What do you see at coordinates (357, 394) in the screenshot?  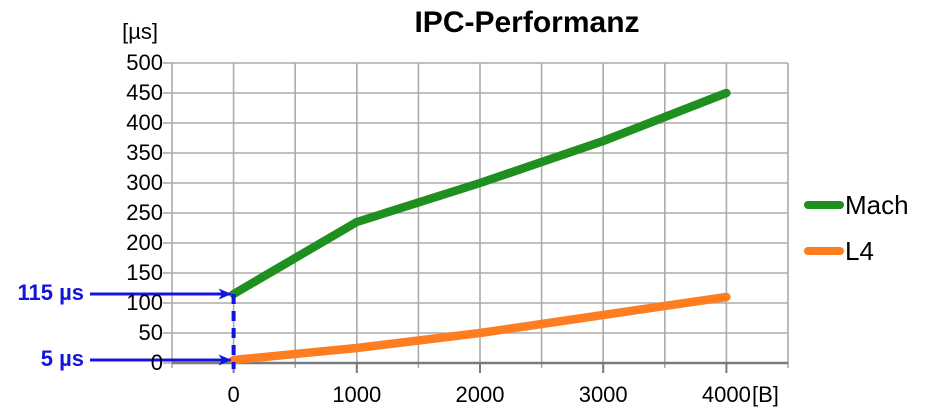 I see `x-tick-label: 1000` at bounding box center [357, 394].